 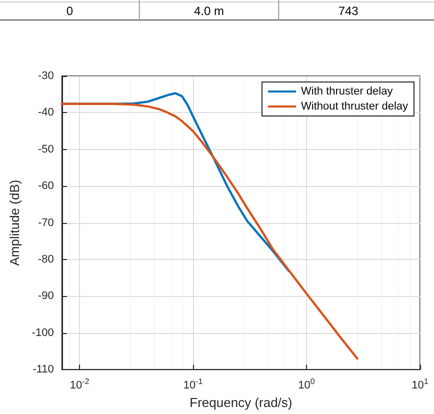 I want to click on text: 4.0 m, so click(x=209, y=11).